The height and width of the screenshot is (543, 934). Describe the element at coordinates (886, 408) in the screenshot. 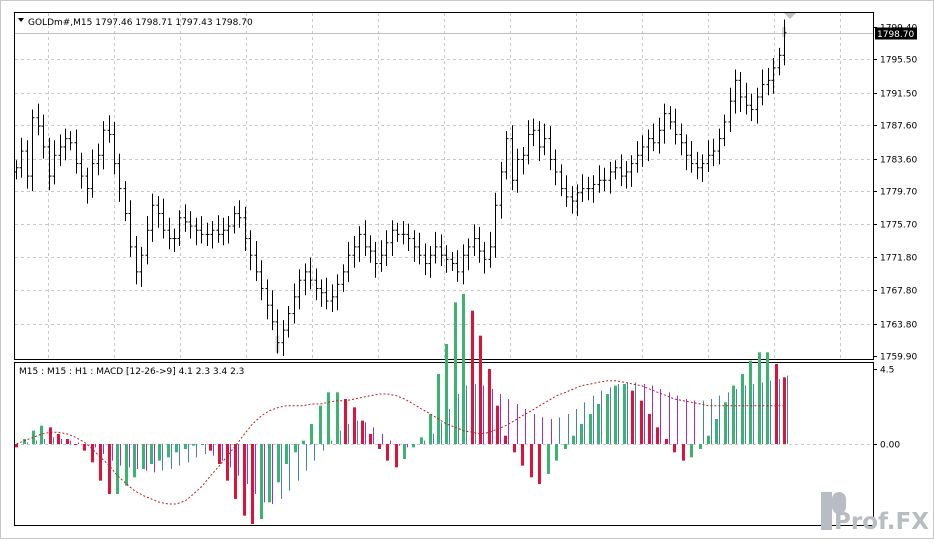

I see `macd-axis: 4.5 0.00` at that location.